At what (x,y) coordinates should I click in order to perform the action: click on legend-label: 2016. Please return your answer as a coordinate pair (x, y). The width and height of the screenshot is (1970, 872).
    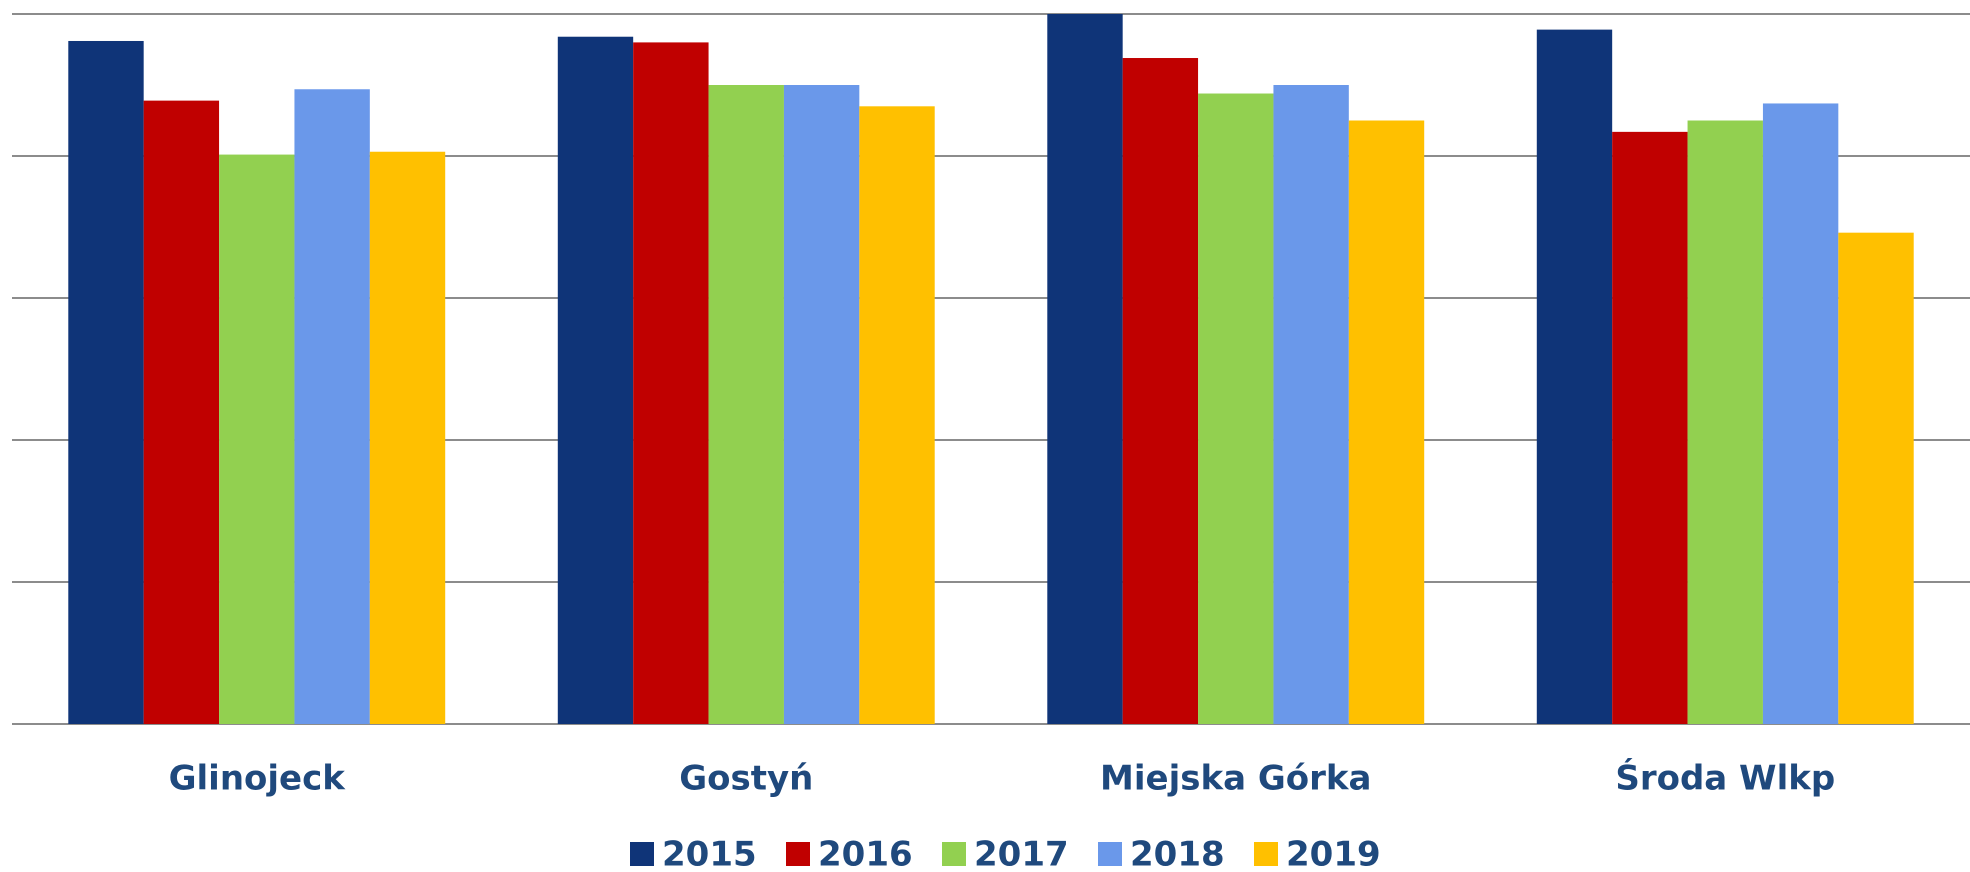
    Looking at the image, I should click on (865, 853).